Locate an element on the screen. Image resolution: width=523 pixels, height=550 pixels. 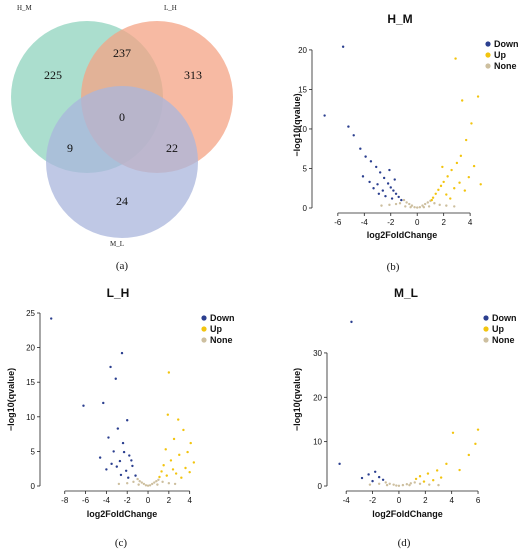
legend-marker-none is located at coordinates (204, 340).